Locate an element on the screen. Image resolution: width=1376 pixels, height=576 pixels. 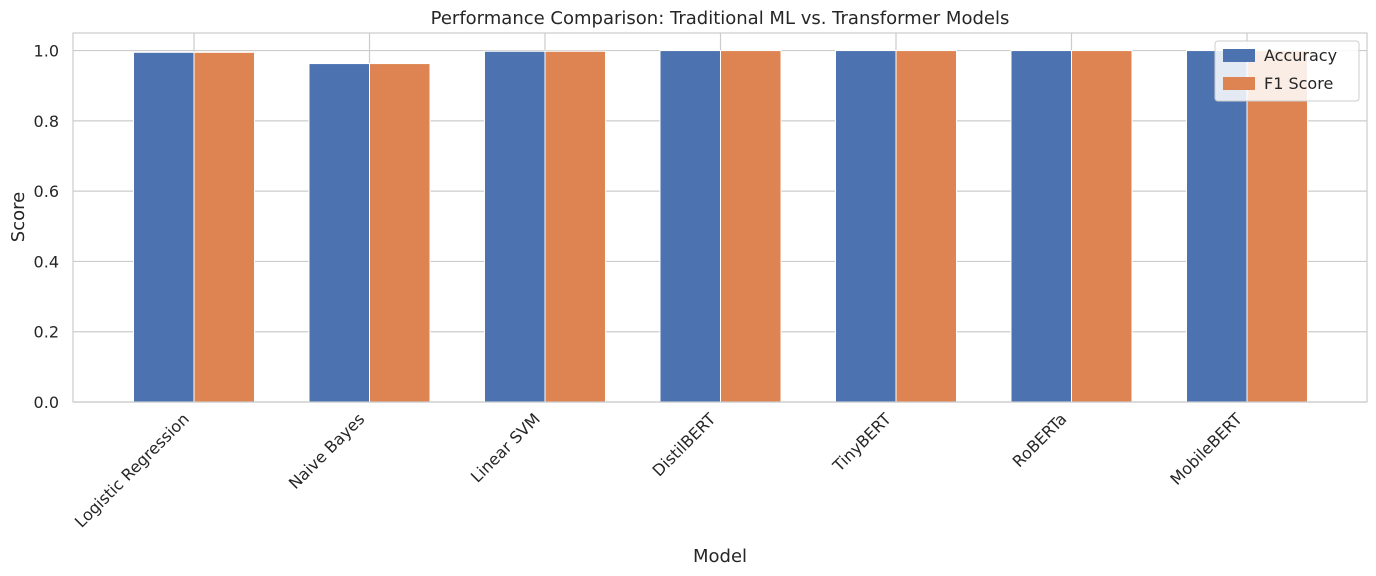
y-axis-title: Score is located at coordinates (18, 217).